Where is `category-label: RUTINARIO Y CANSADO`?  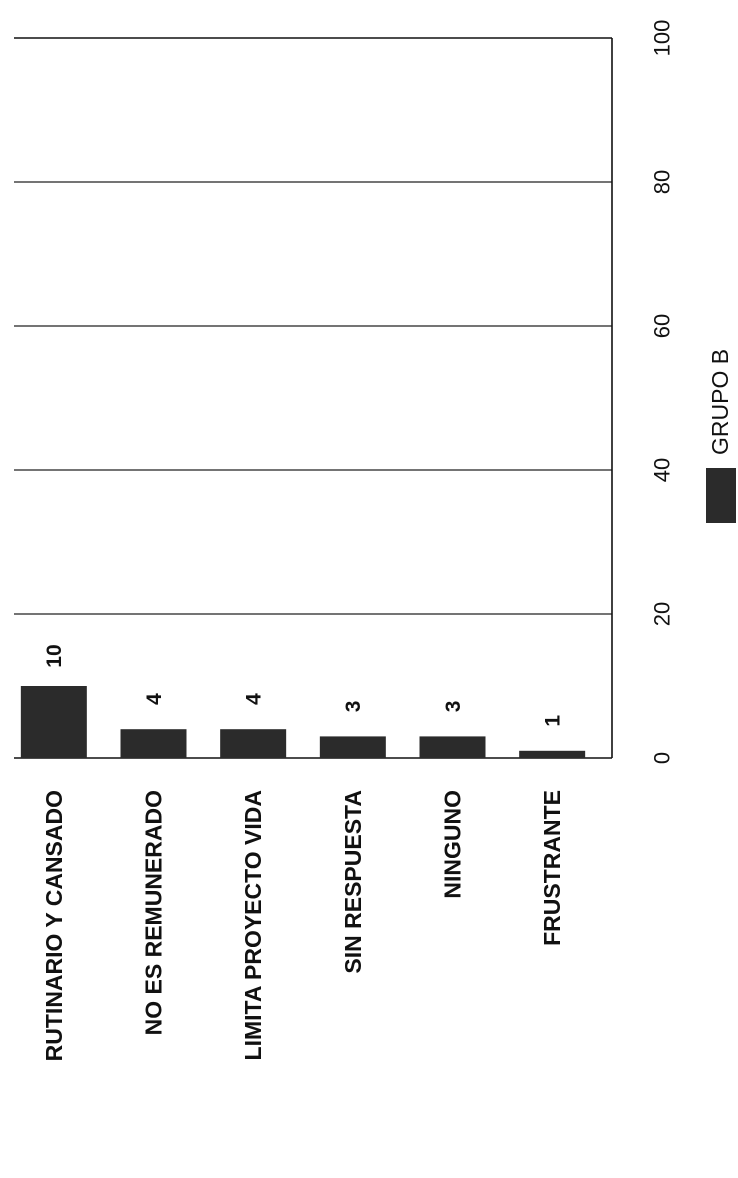 category-label: RUTINARIO Y CANSADO is located at coordinates (54, 925).